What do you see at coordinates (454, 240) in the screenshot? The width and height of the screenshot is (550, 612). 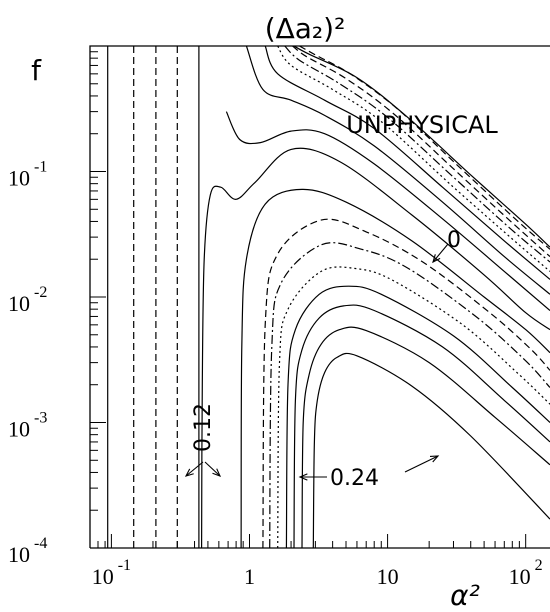 I see `contour-label-0: 0` at bounding box center [454, 240].